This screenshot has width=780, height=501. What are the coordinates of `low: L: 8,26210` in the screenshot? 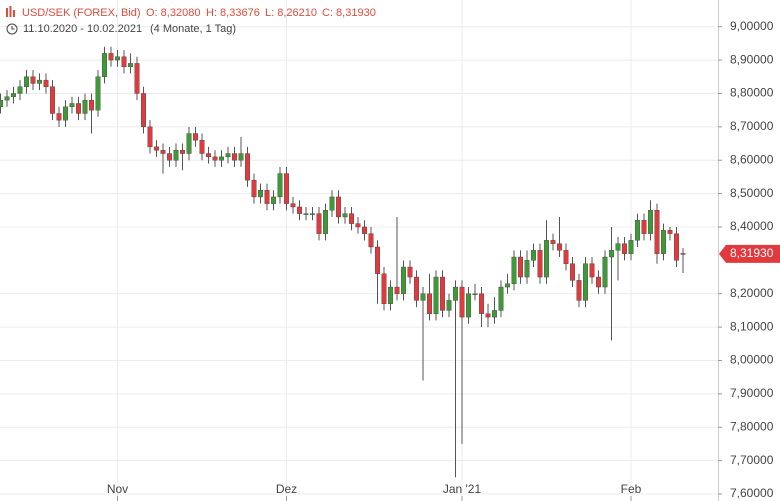 It's located at (291, 13).